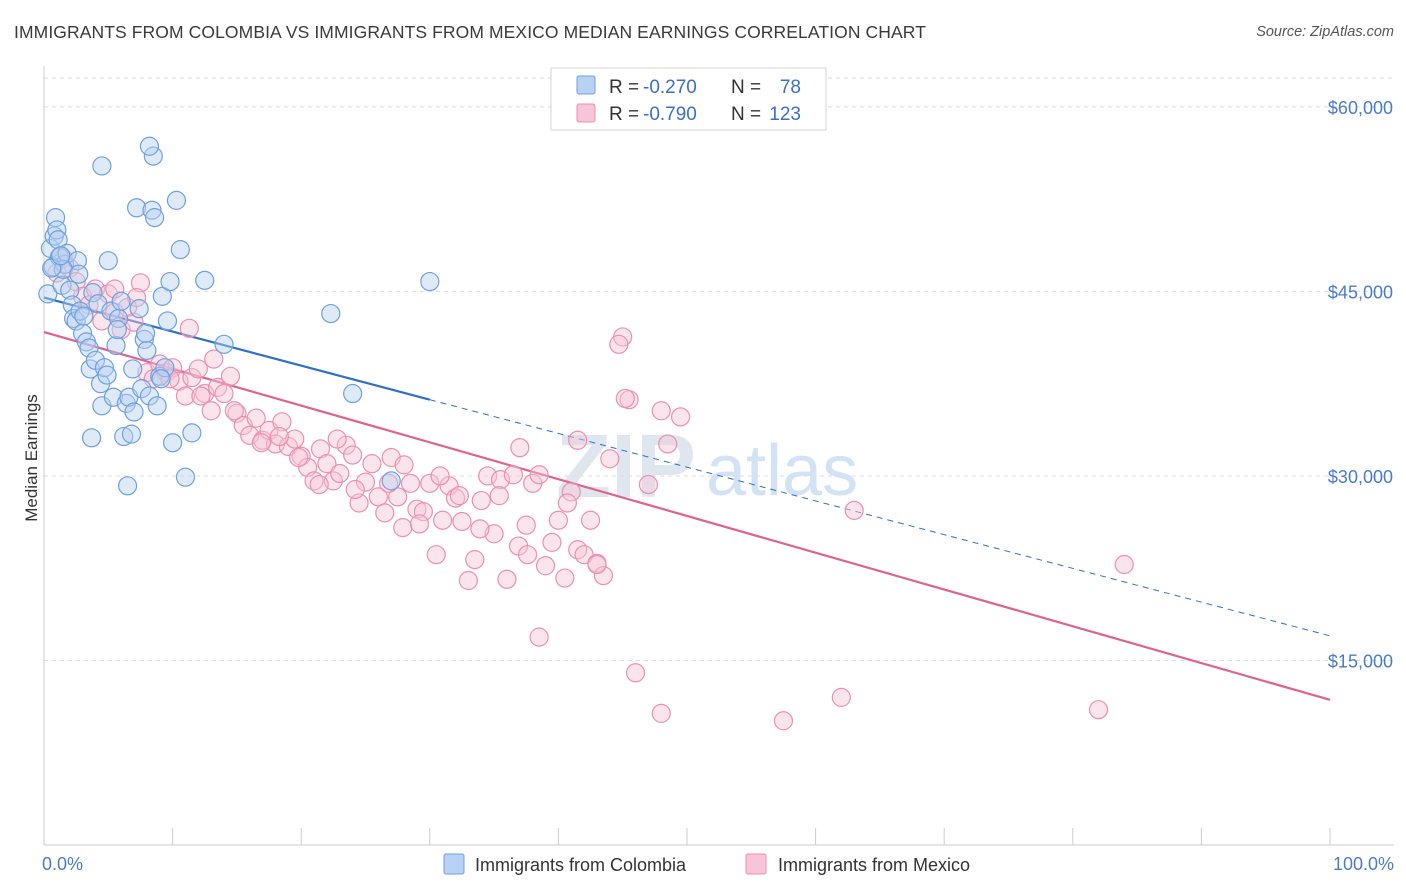 The height and width of the screenshot is (892, 1406). I want to click on legend-swatch-mexico, so click(756, 864).